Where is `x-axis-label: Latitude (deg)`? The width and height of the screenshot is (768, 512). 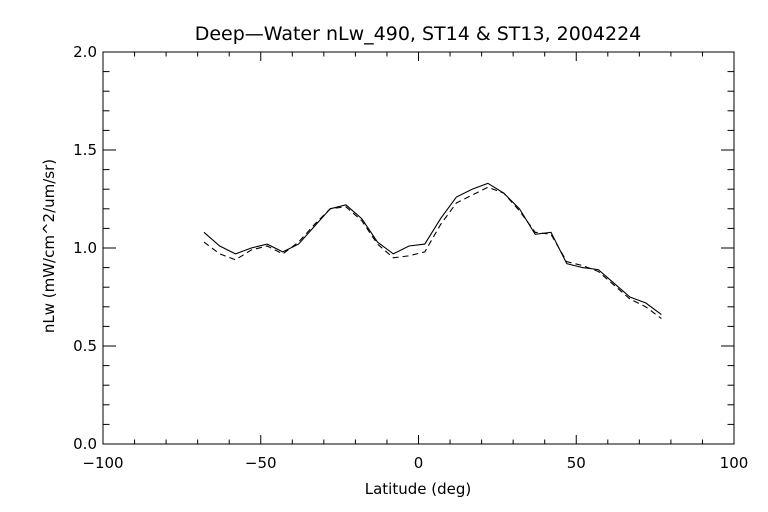
x-axis-label: Latitude (deg) is located at coordinates (418, 489).